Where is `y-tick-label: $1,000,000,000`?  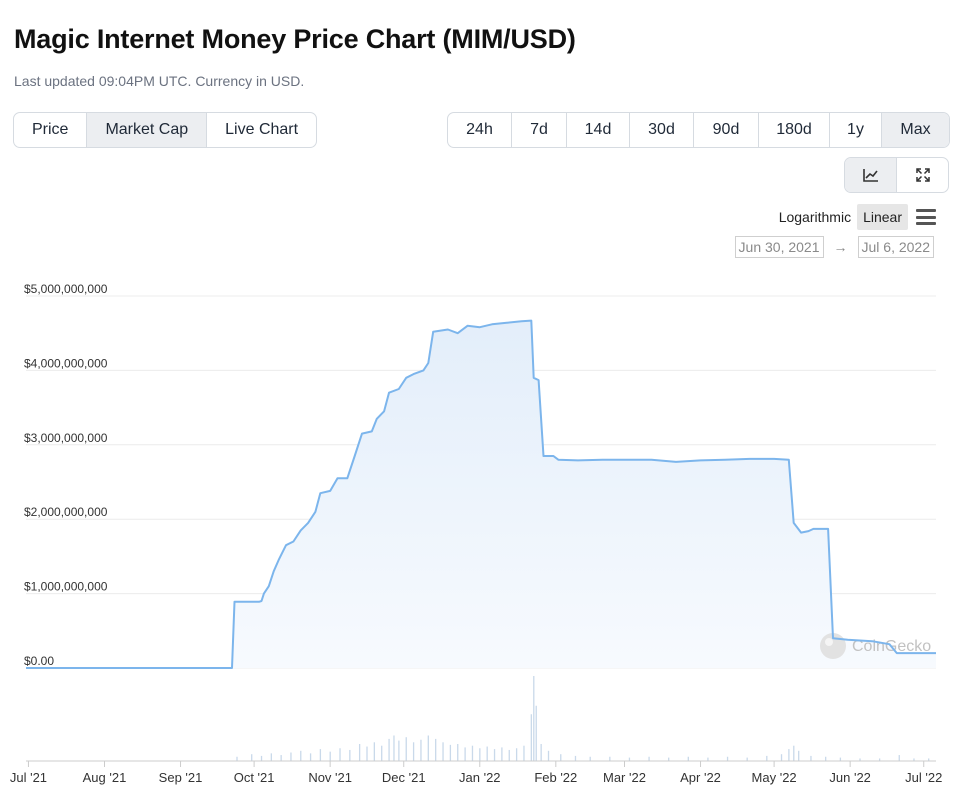
y-tick-label: $1,000,000,000 is located at coordinates (66, 587).